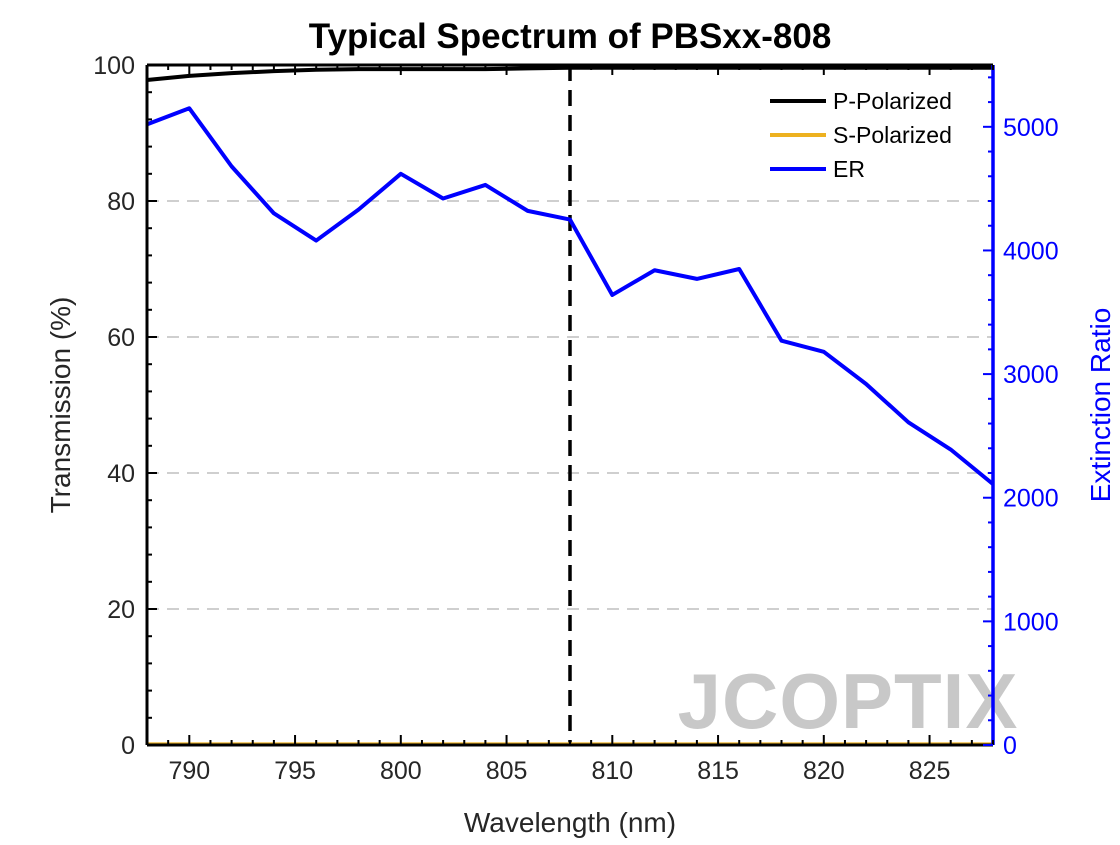 Image resolution: width=1120 pixels, height=845 pixels. I want to click on y-left-tick-label: 40, so click(121, 474).